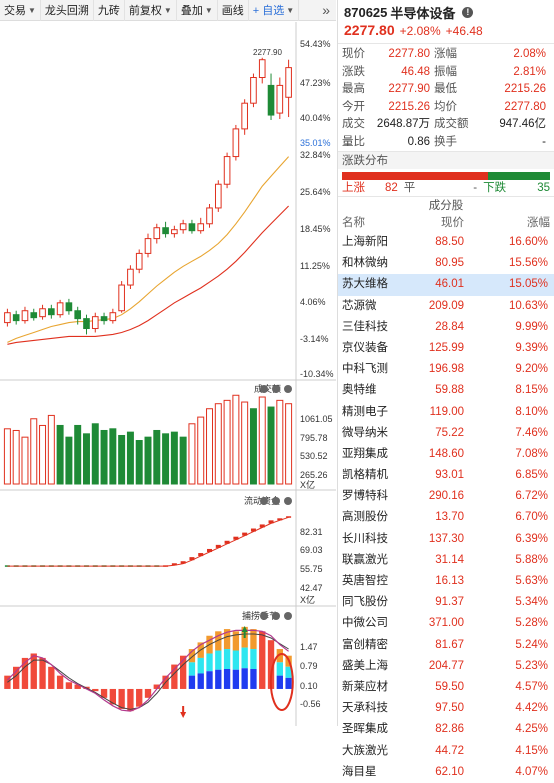 This screenshot has height=783, width=554. What do you see at coordinates (543, 188) in the screenshot?
I see `down-count: 35` at bounding box center [543, 188].